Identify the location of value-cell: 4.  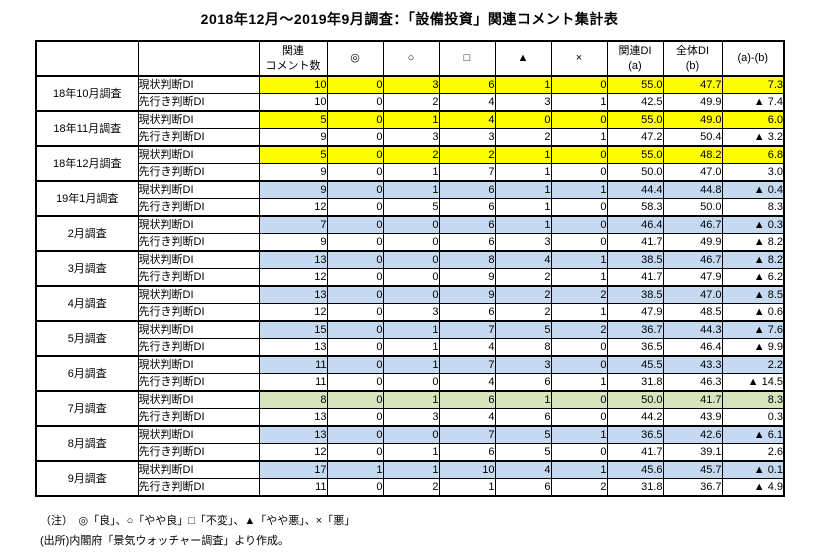
(467, 417).